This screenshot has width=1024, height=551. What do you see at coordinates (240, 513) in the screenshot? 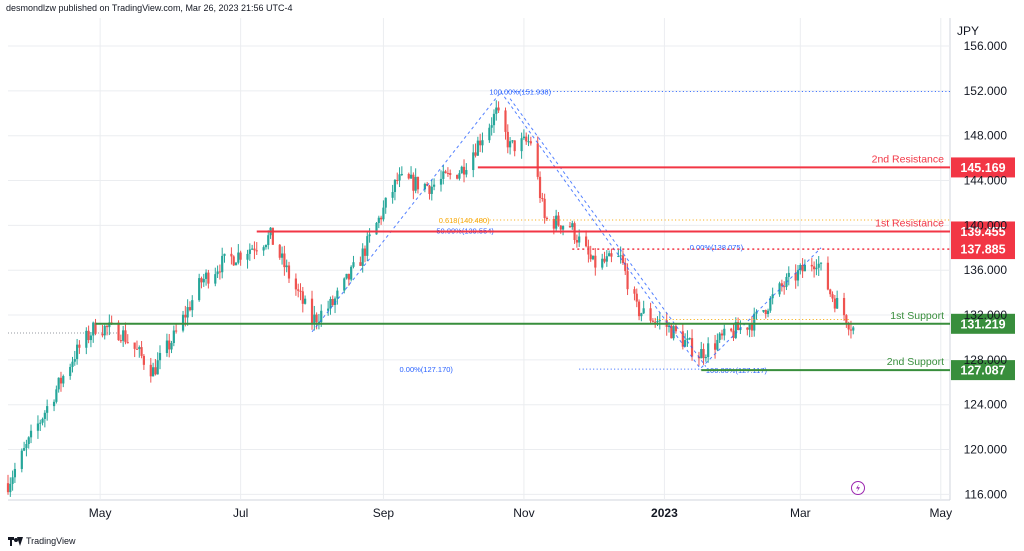
I see `x-tick-label: Jul` at bounding box center [240, 513].